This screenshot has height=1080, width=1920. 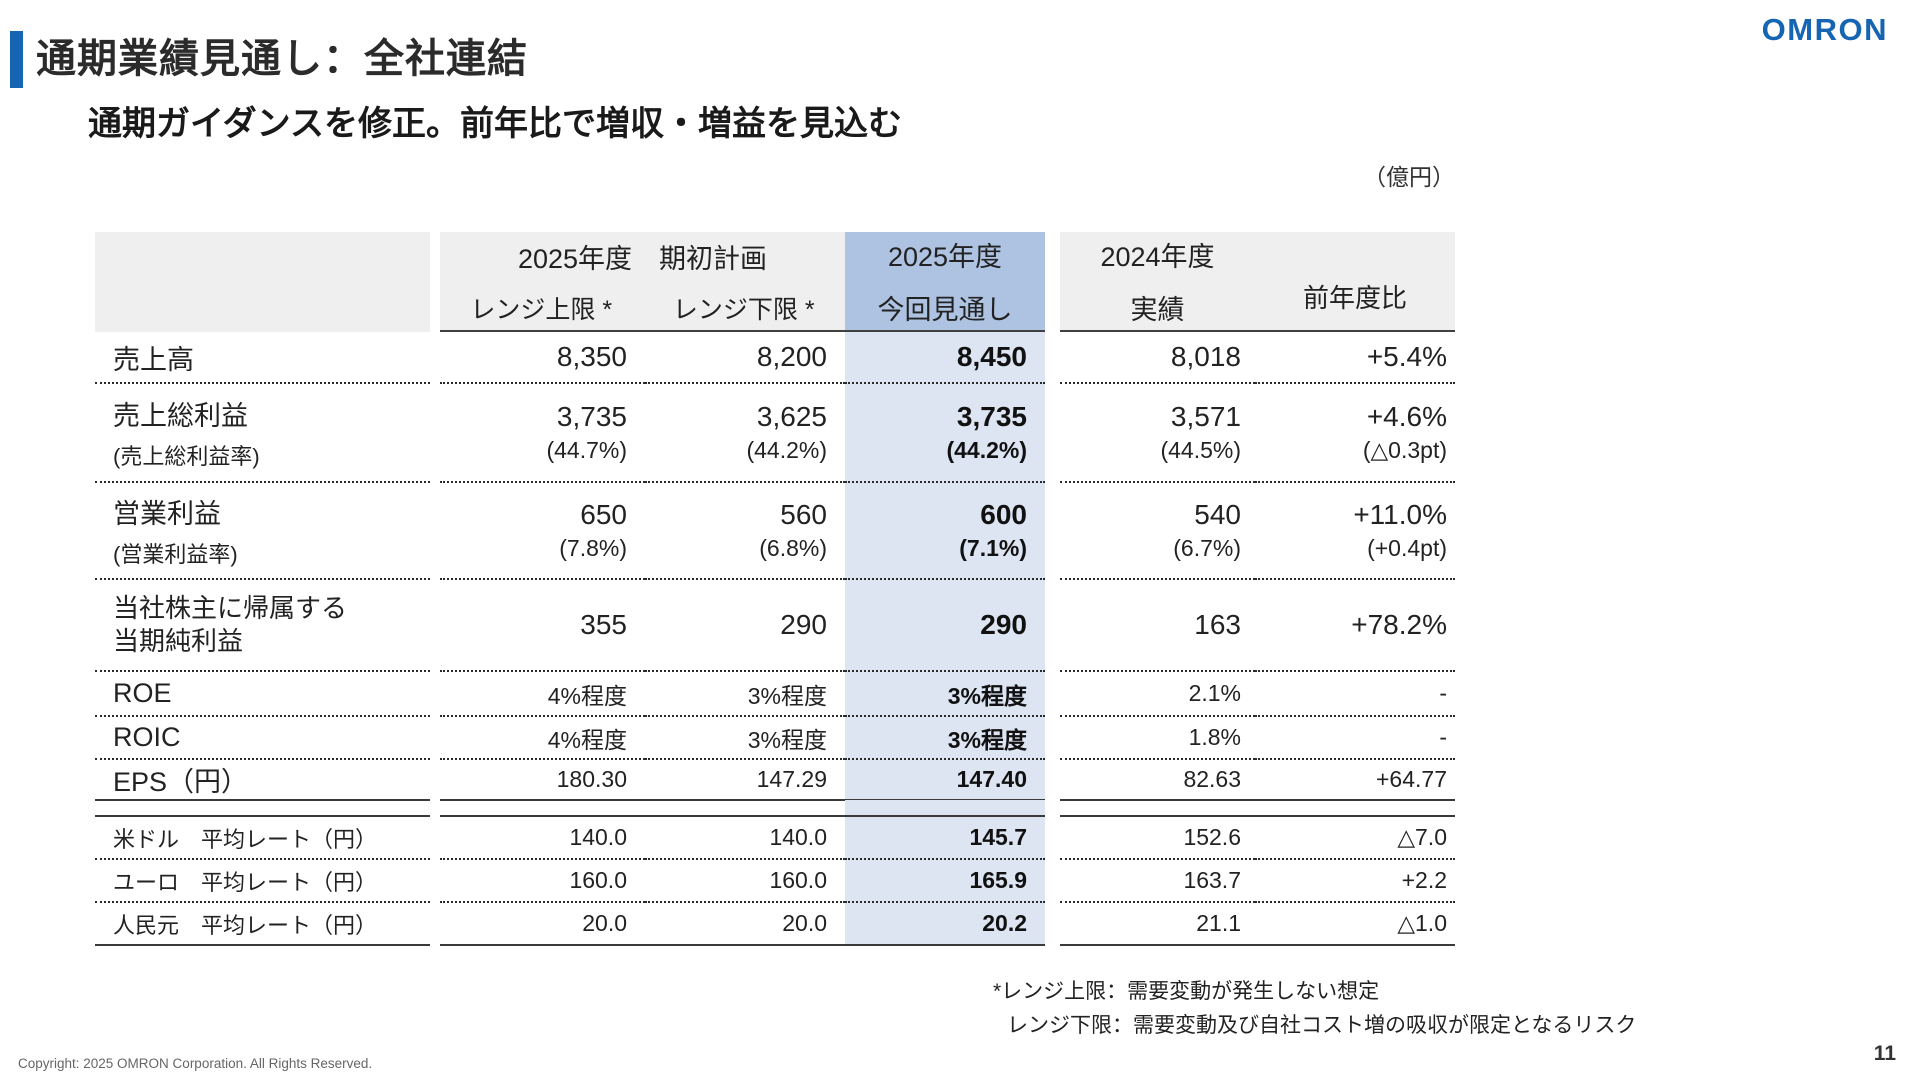 I want to click on cell-actual: 2.1%, so click(x=1157, y=694).